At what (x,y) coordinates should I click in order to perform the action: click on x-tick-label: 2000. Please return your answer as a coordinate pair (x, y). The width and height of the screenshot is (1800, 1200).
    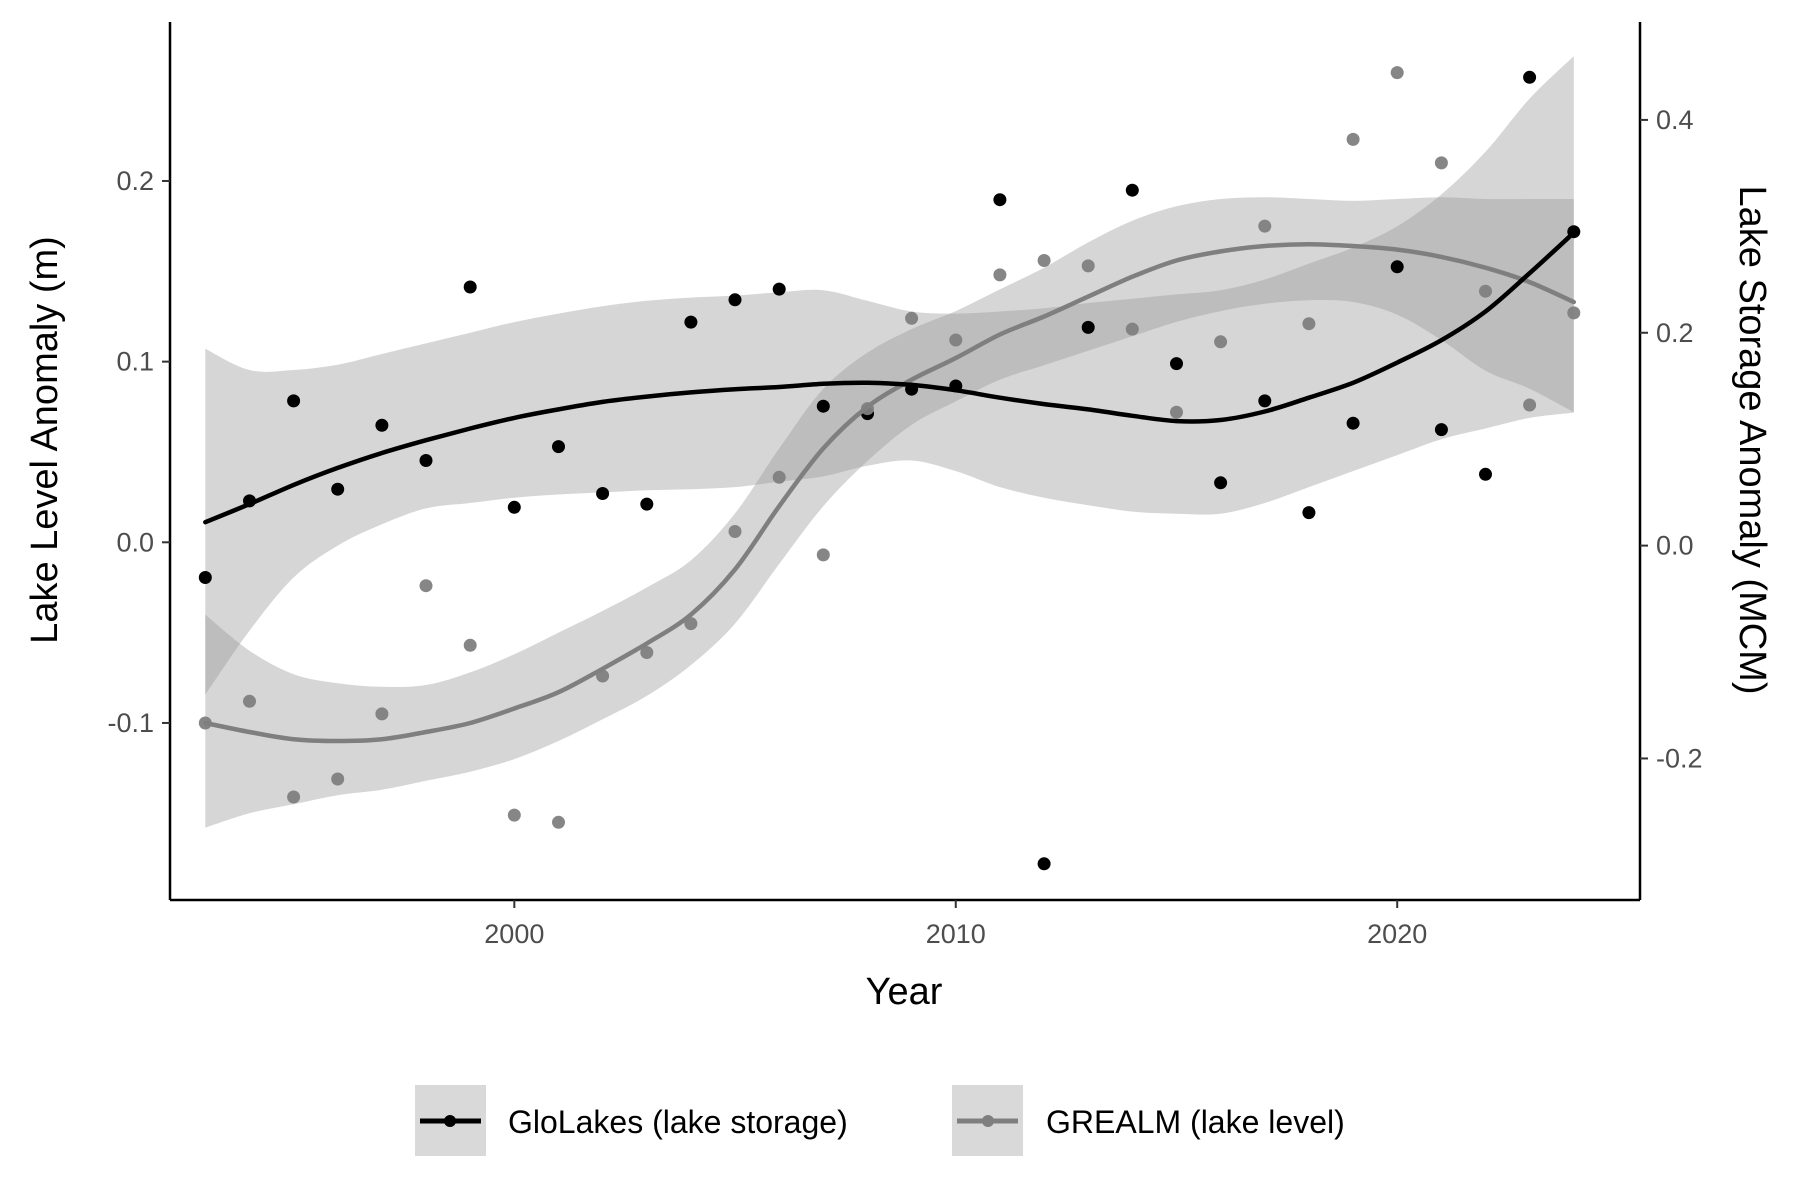
    Looking at the image, I should click on (514, 934).